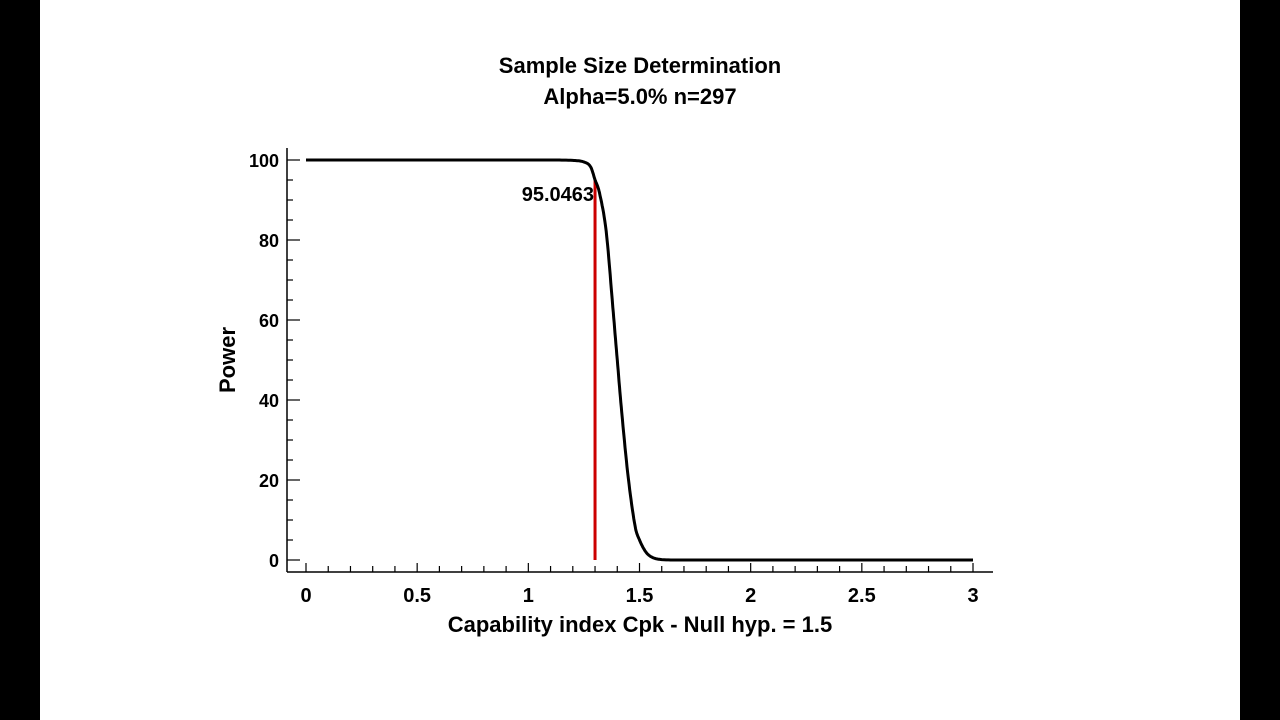  What do you see at coordinates (269, 321) in the screenshot?
I see `y-tick-label: 60` at bounding box center [269, 321].